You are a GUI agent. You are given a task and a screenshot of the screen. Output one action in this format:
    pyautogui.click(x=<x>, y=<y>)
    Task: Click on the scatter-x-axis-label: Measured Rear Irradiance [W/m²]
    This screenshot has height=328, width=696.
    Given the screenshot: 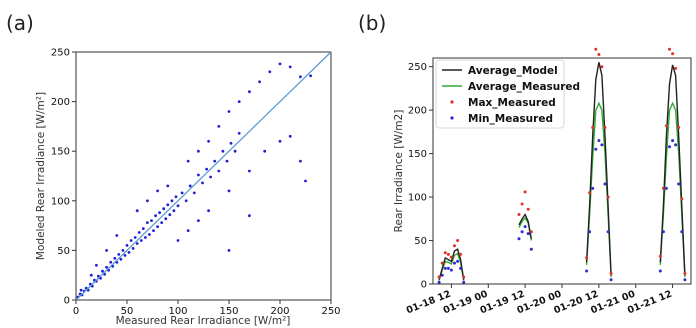 What is the action you would take?
    pyautogui.click(x=203, y=321)
    